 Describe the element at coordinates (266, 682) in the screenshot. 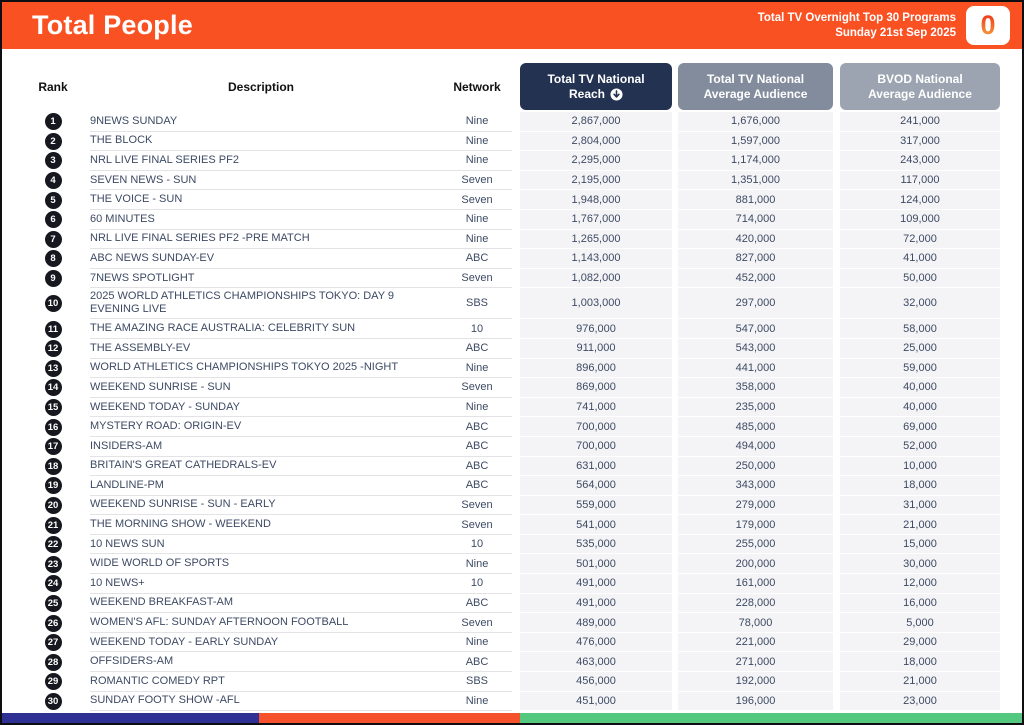

I see `program-description: ROMANTIC COMEDY RPT` at that location.